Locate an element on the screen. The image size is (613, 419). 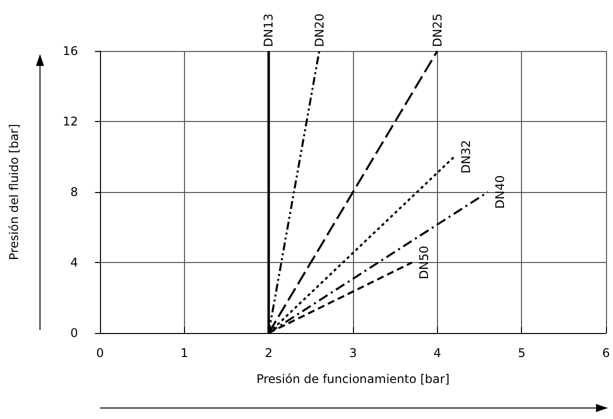
x-tick-label: 3 is located at coordinates (353, 353).